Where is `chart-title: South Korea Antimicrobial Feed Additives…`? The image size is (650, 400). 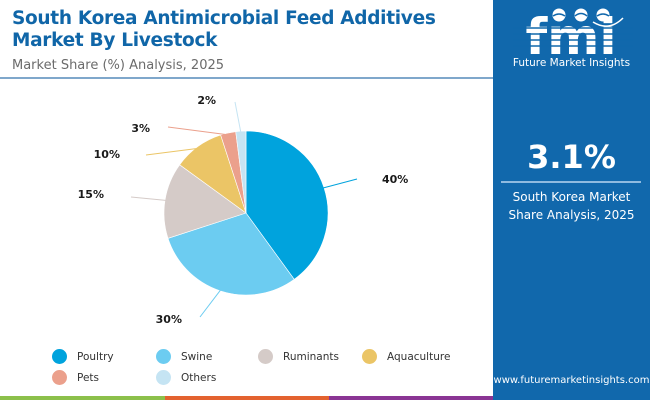
chart-title: South Korea Antimicrobial Feed Additives… is located at coordinates (224, 29).